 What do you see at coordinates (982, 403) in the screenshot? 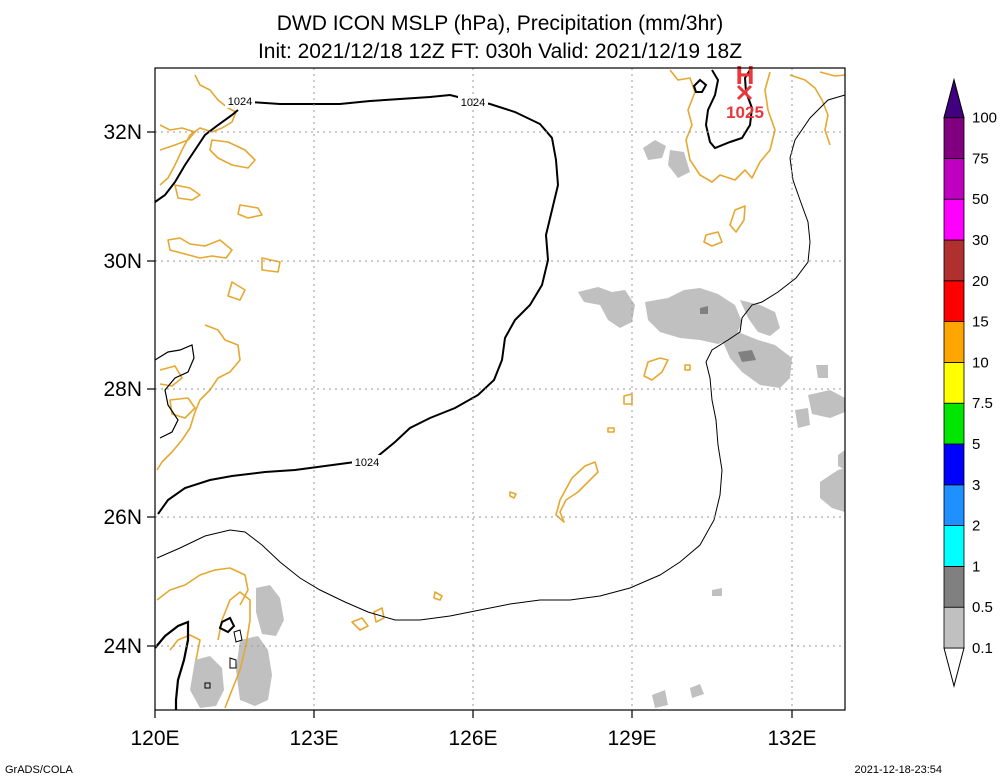
I see `colorbar-level-label: 7.5` at bounding box center [982, 403].